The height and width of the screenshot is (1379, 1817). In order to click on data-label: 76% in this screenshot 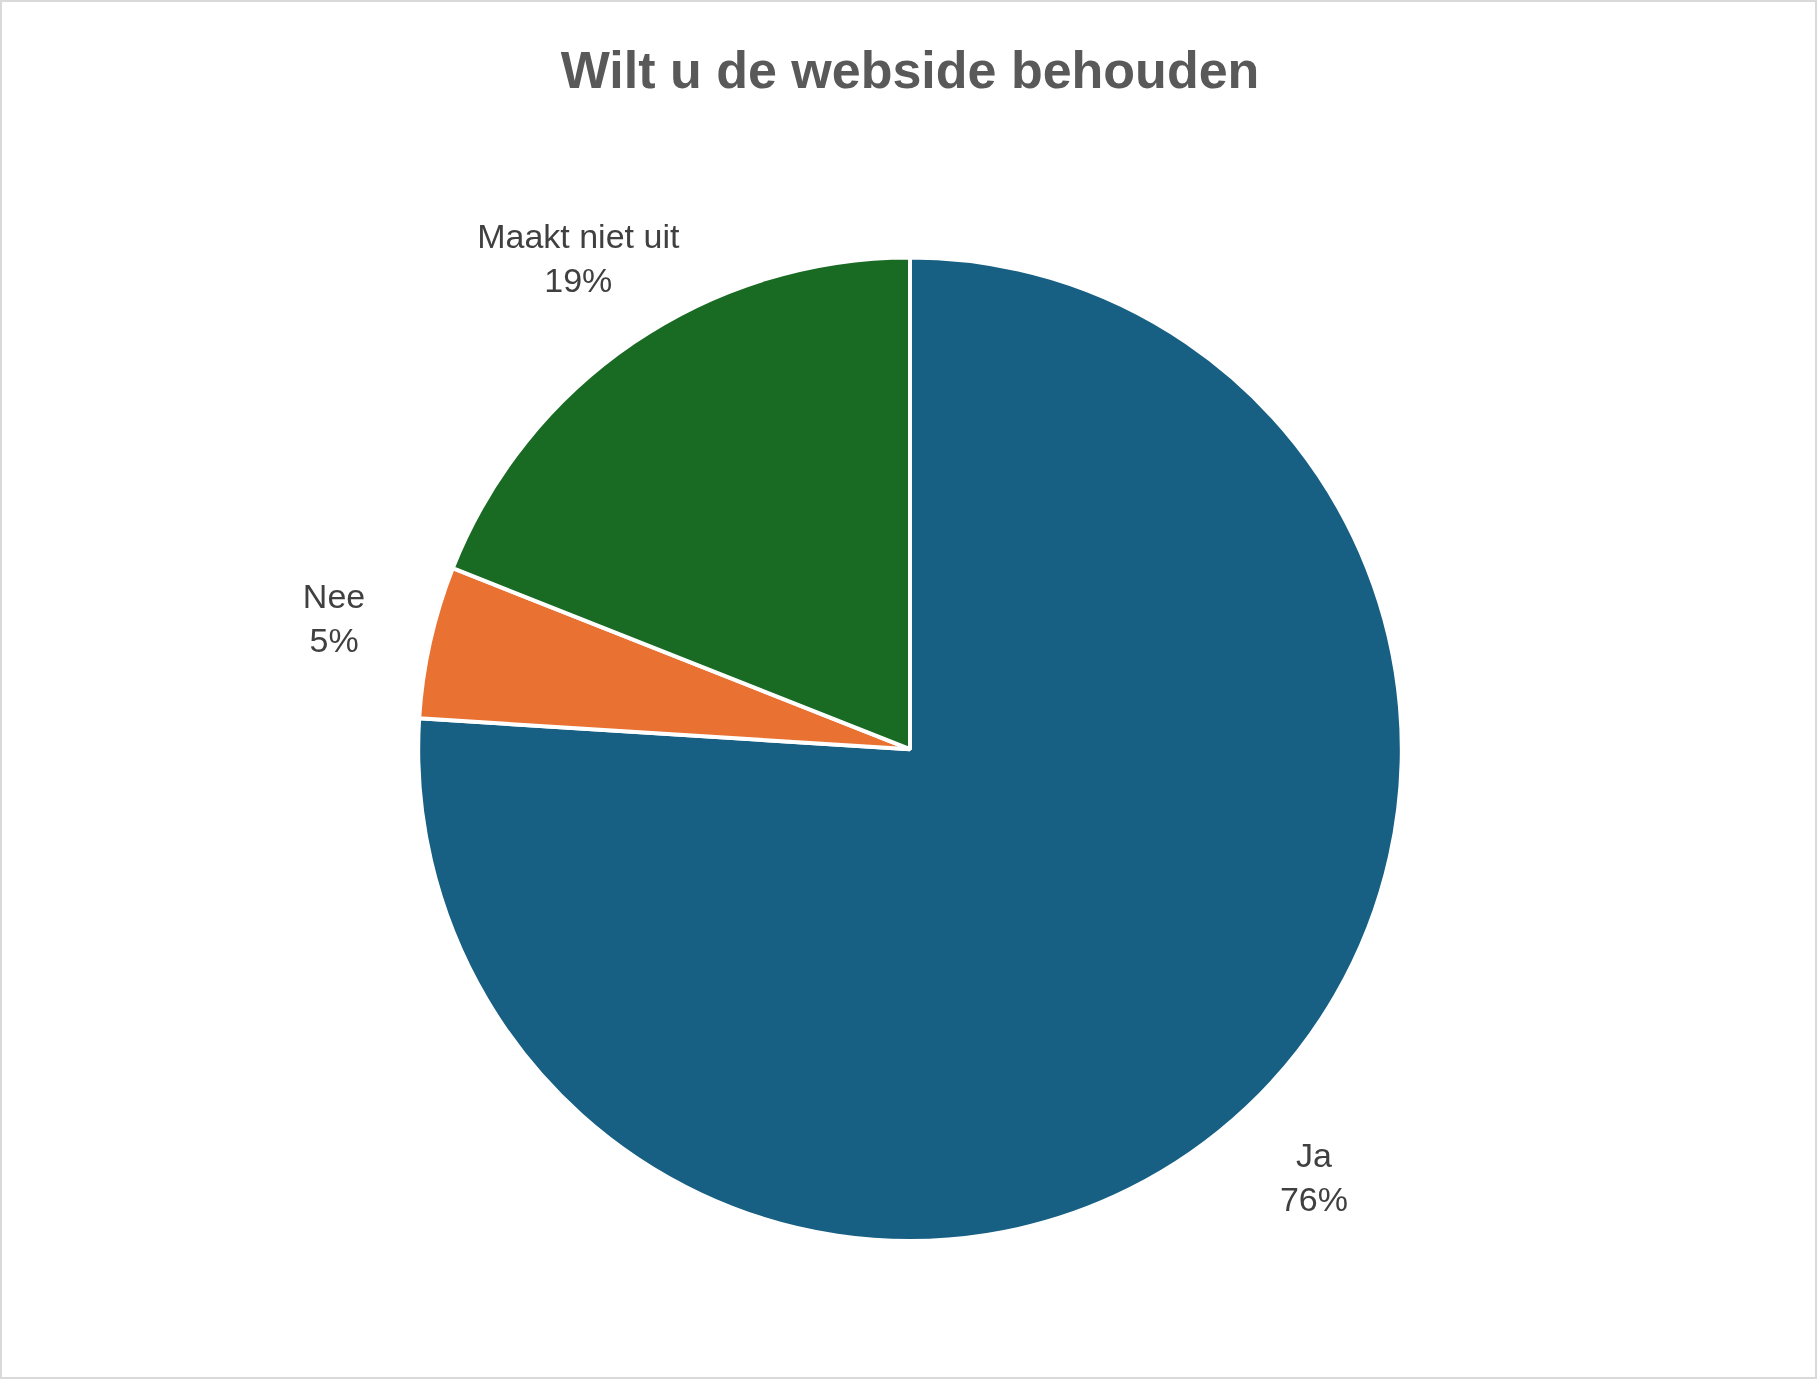, I will do `click(1314, 1198)`.